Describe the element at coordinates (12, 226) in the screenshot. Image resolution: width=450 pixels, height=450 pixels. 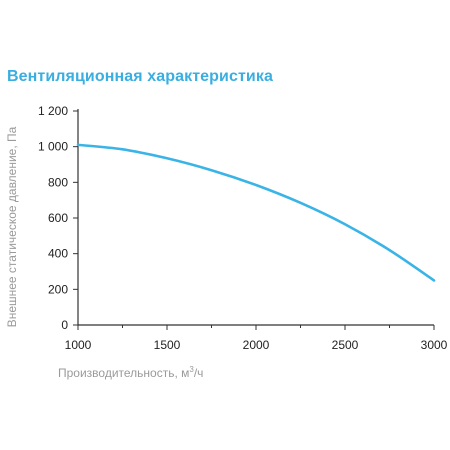
I see `y-axis-title: Внешнее статическое давление, Па` at that location.